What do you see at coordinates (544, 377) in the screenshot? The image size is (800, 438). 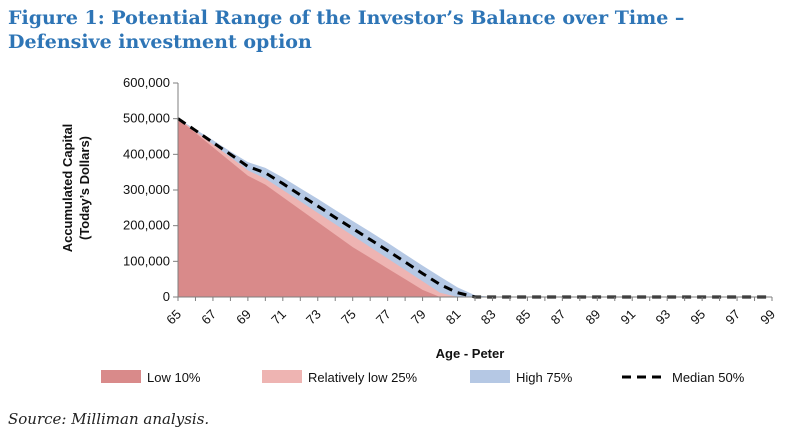 I see `legend-label-high75: High 75%` at bounding box center [544, 377].